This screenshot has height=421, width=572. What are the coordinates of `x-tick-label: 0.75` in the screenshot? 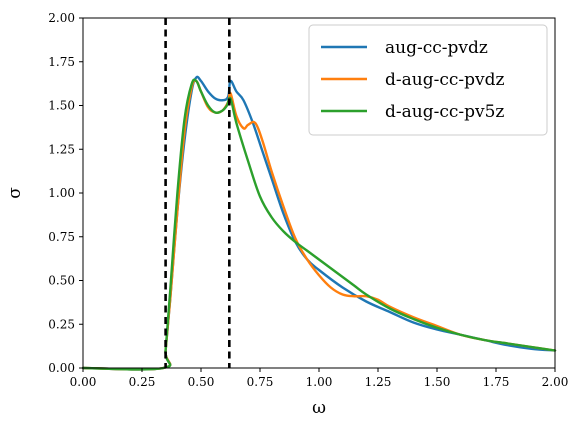 It's located at (260, 382).